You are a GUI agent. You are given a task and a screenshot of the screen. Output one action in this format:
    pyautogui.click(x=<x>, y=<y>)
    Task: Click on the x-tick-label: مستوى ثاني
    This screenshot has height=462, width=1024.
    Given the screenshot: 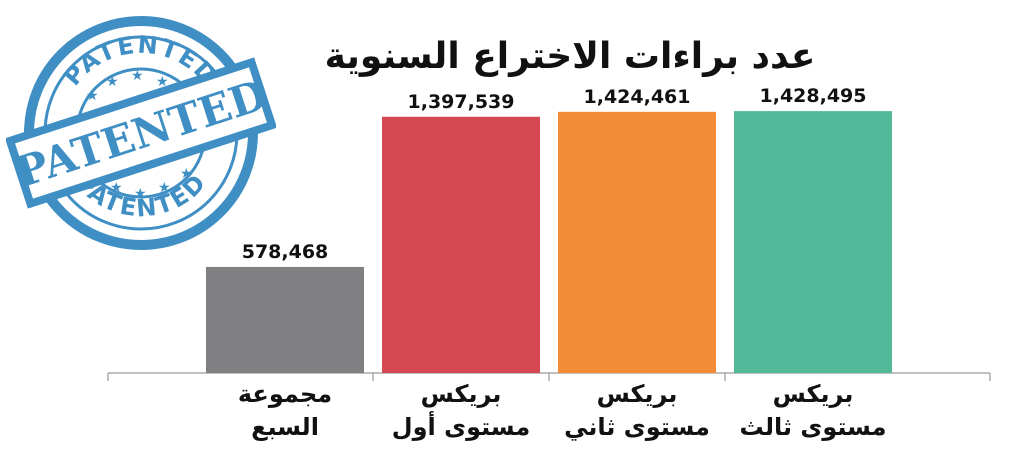 What is the action you would take?
    pyautogui.click(x=637, y=427)
    